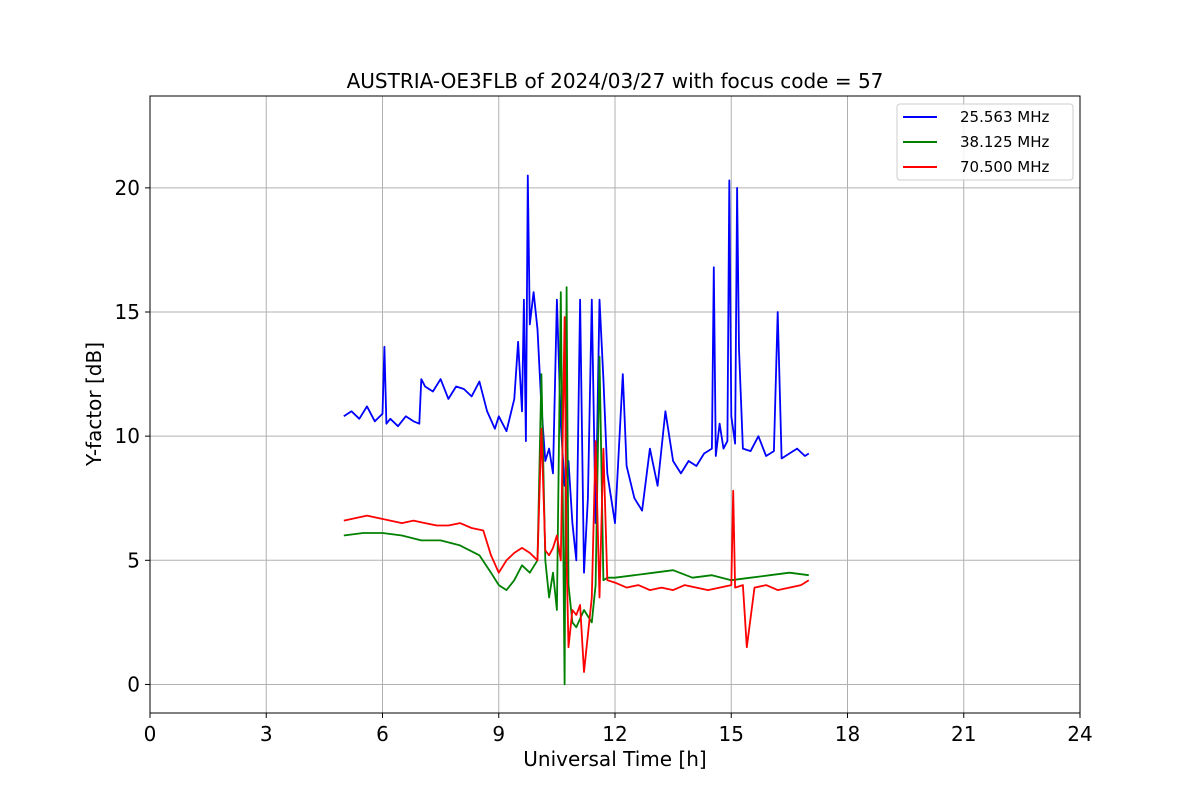  Describe the element at coordinates (133, 684) in the screenshot. I see `y-tick-label: 0` at that location.